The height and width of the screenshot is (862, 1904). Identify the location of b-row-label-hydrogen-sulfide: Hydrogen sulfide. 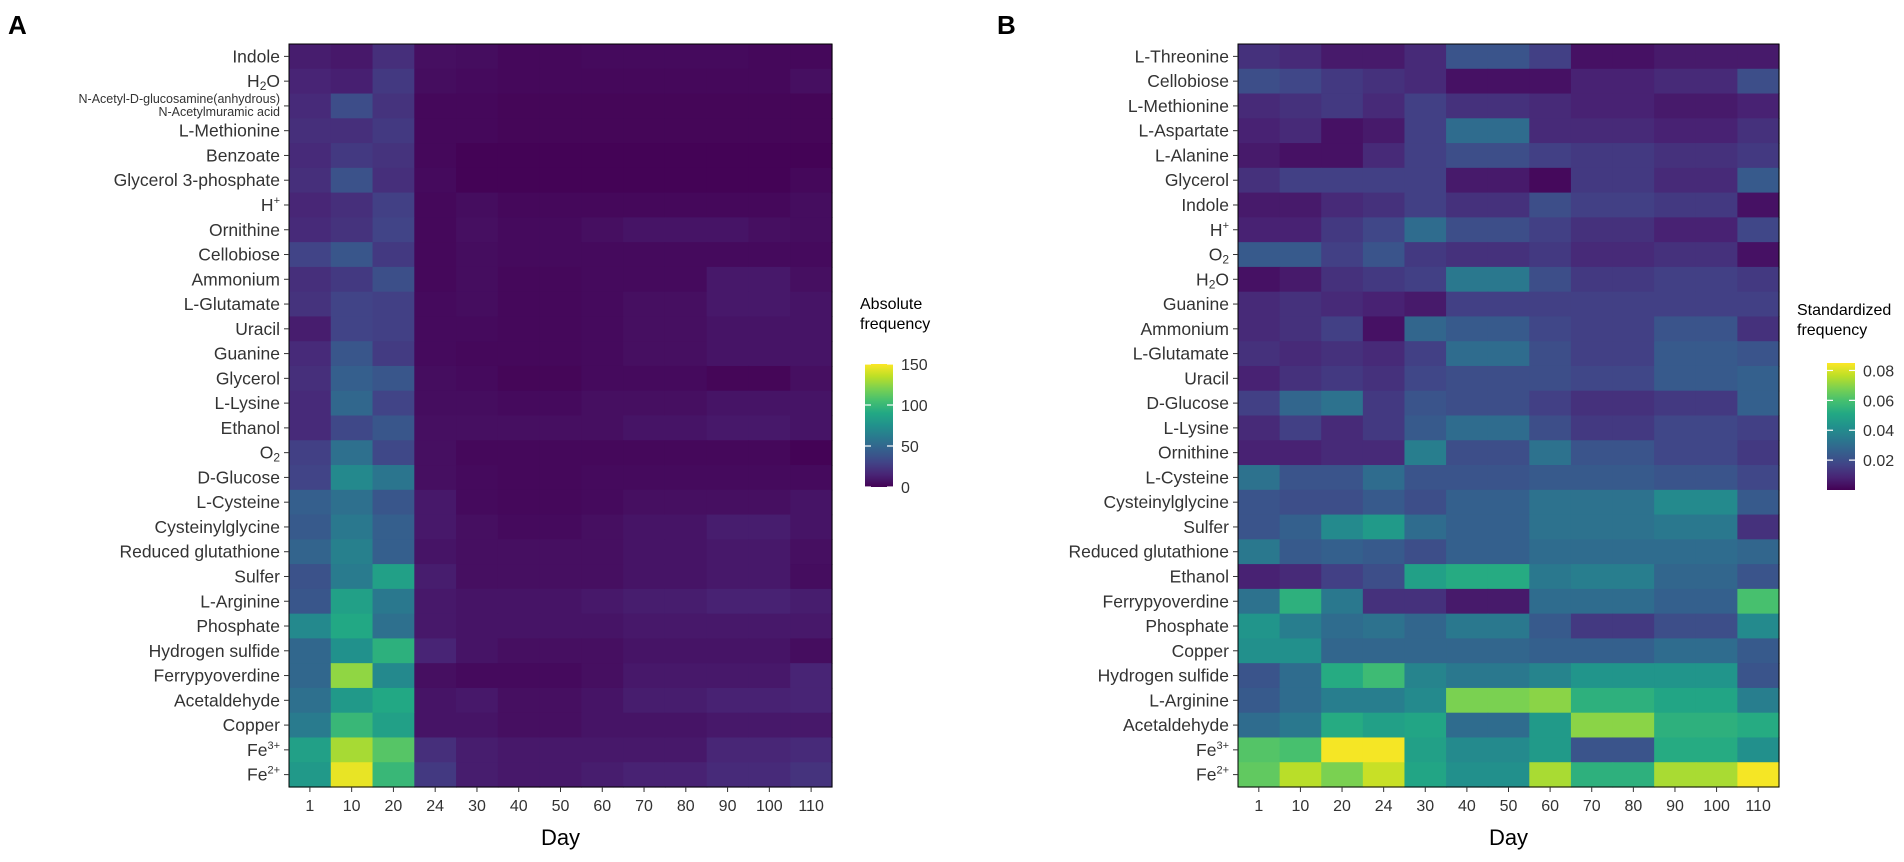
(1163, 676).